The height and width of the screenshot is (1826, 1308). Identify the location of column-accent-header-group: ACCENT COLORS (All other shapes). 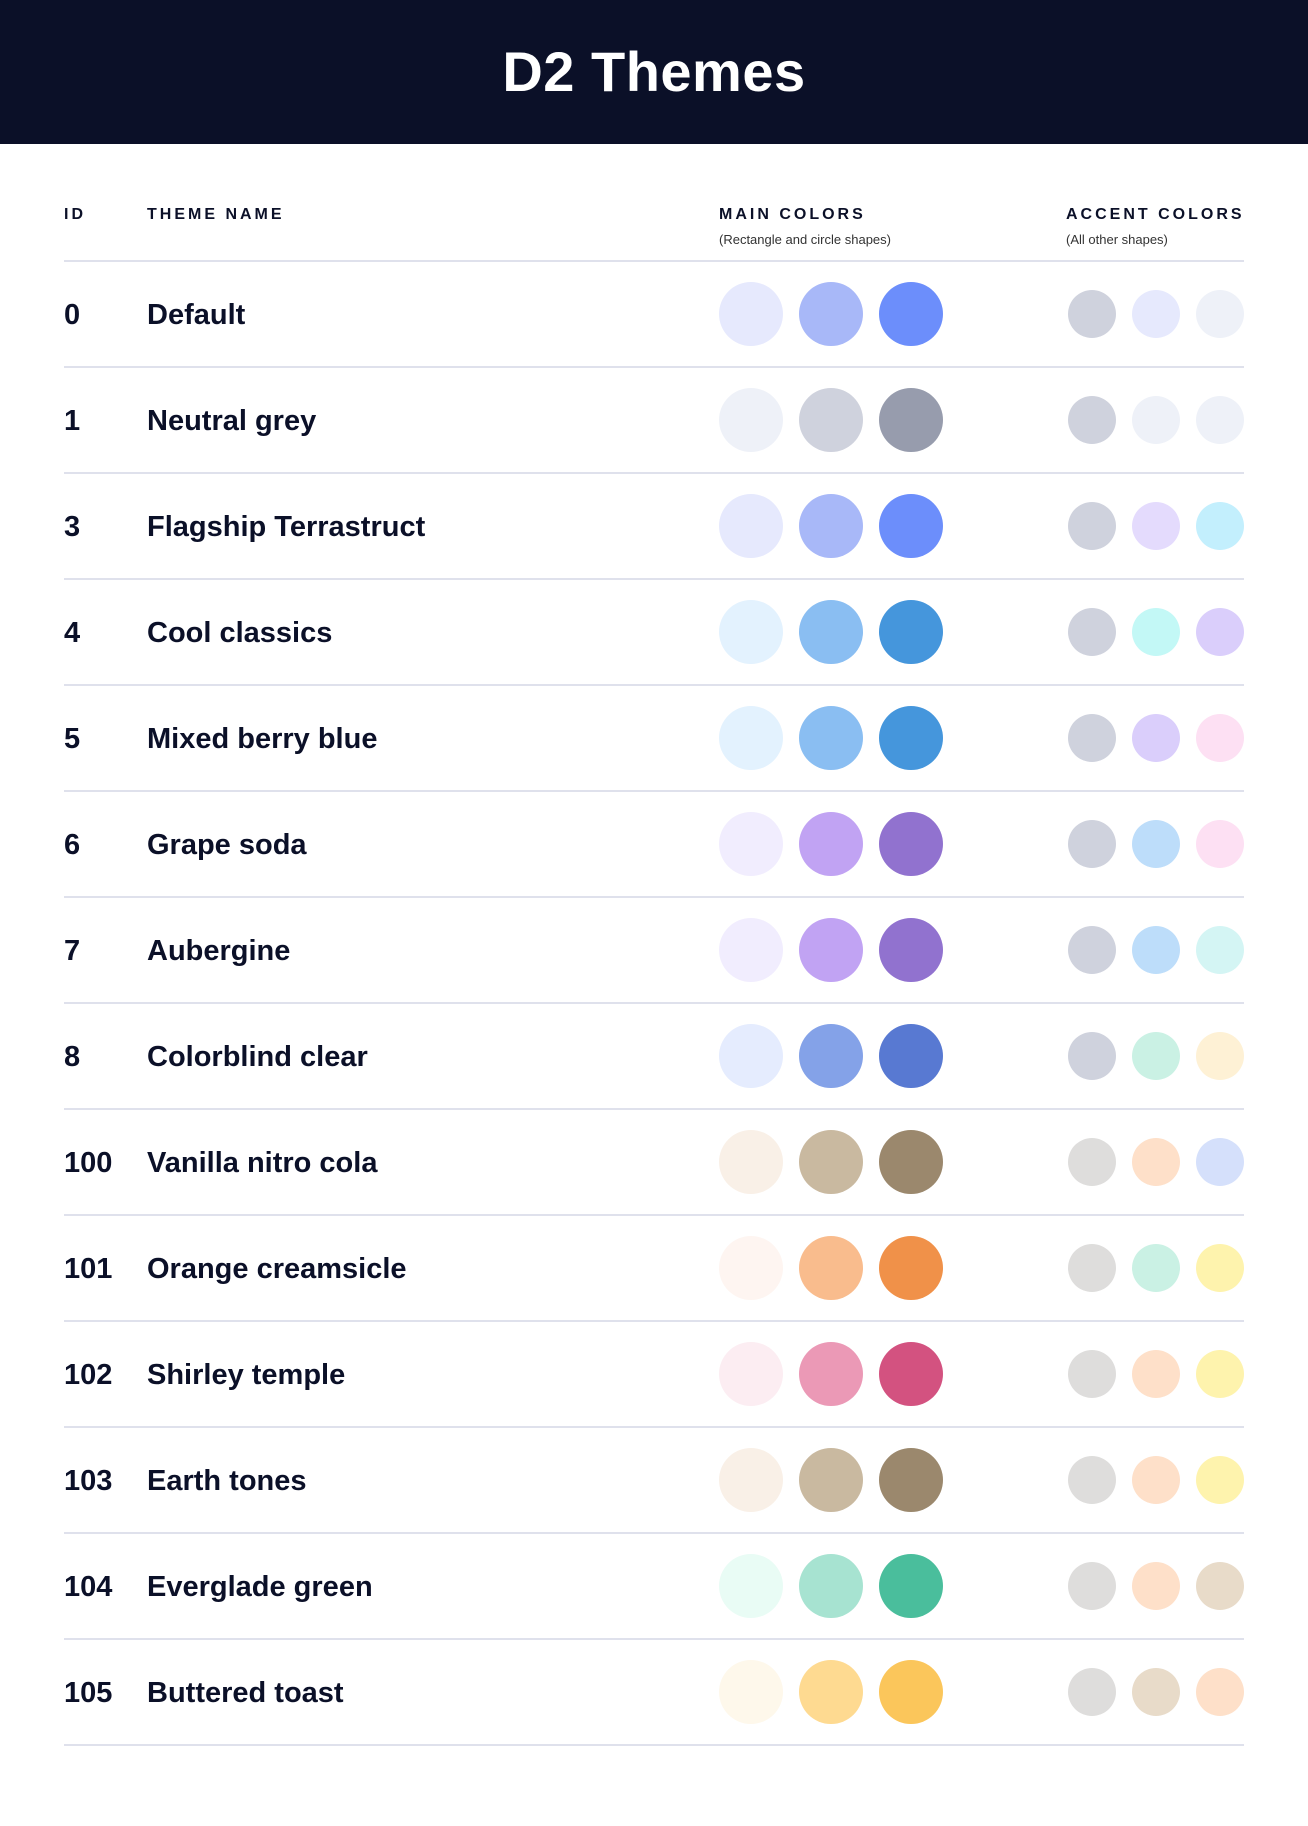
(1155, 226).